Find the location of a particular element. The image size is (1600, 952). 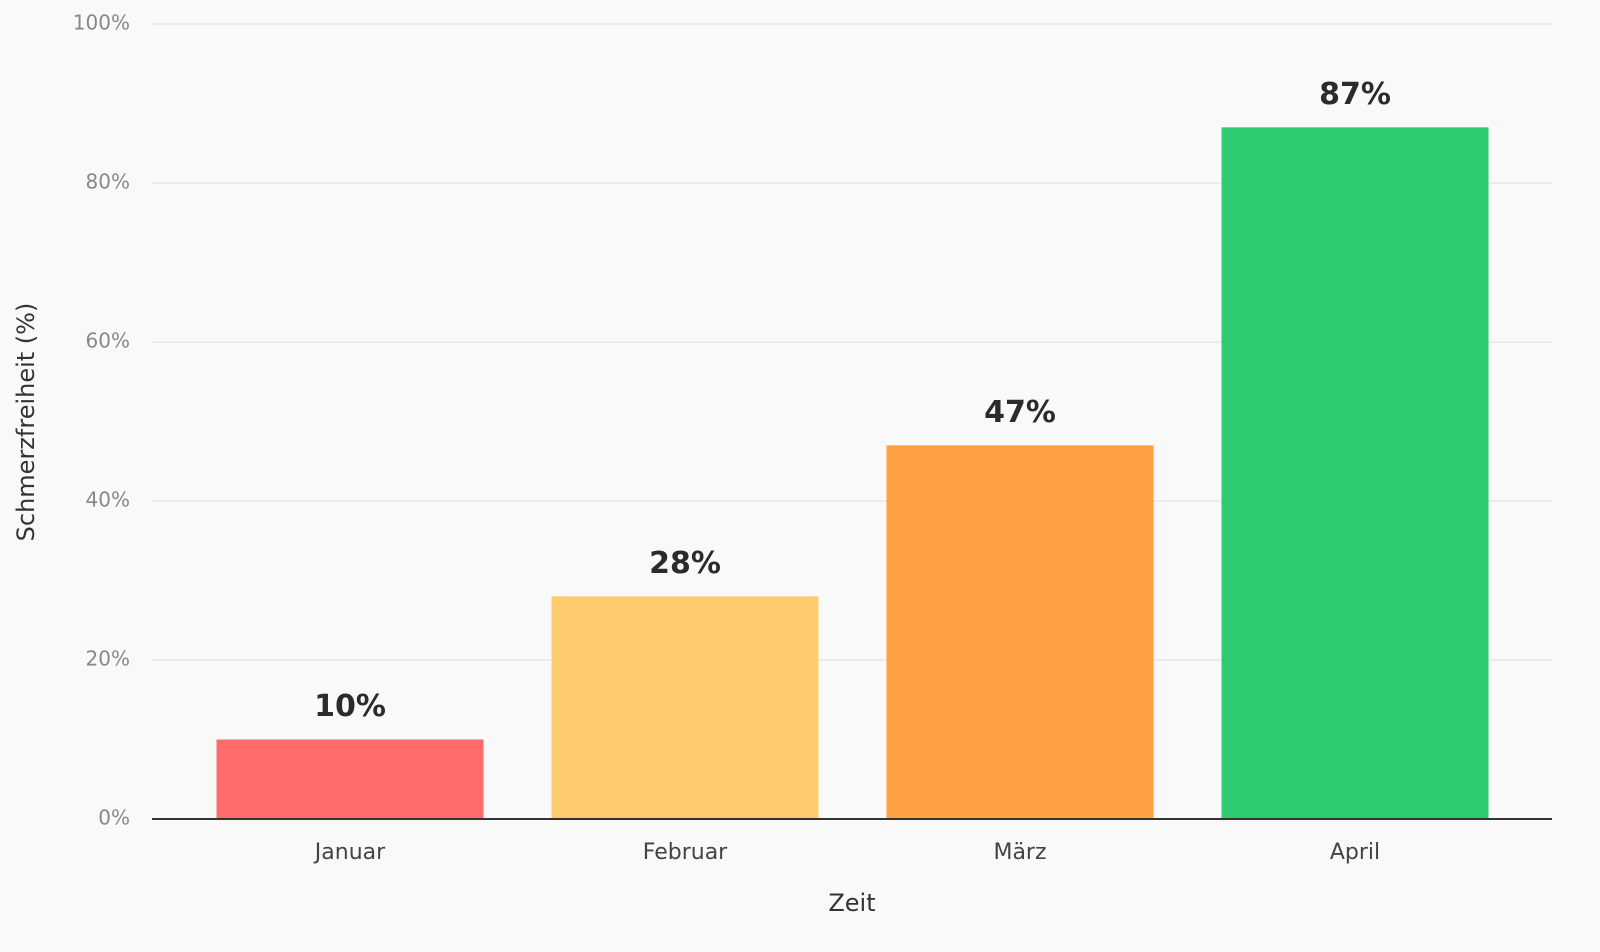

x-tick-label: März is located at coordinates (1019, 852).